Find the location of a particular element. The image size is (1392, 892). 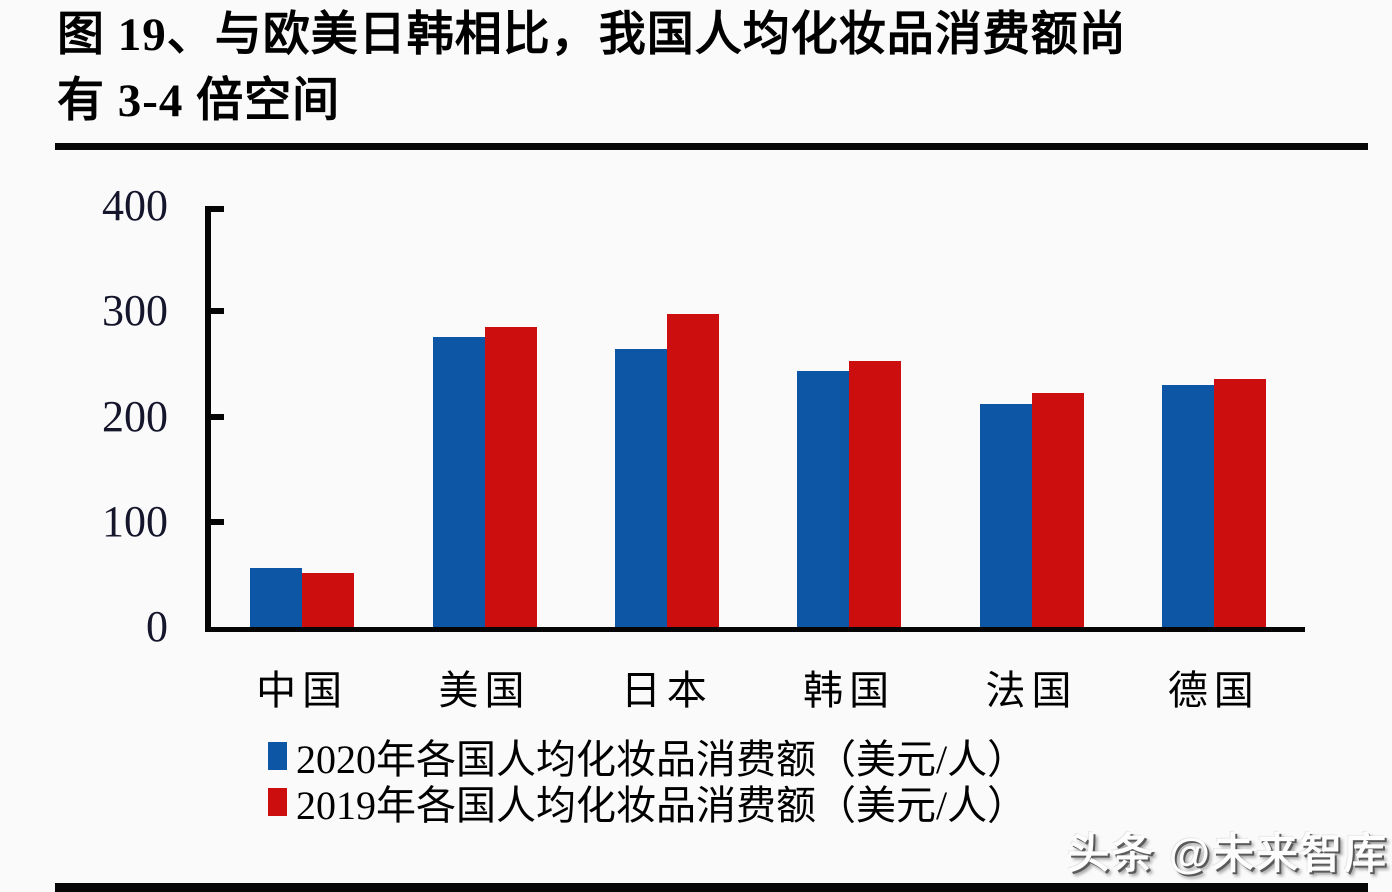

legend-row-2019: 2019年各国人均化妆品消费额（美元/人） is located at coordinates (647, 803).